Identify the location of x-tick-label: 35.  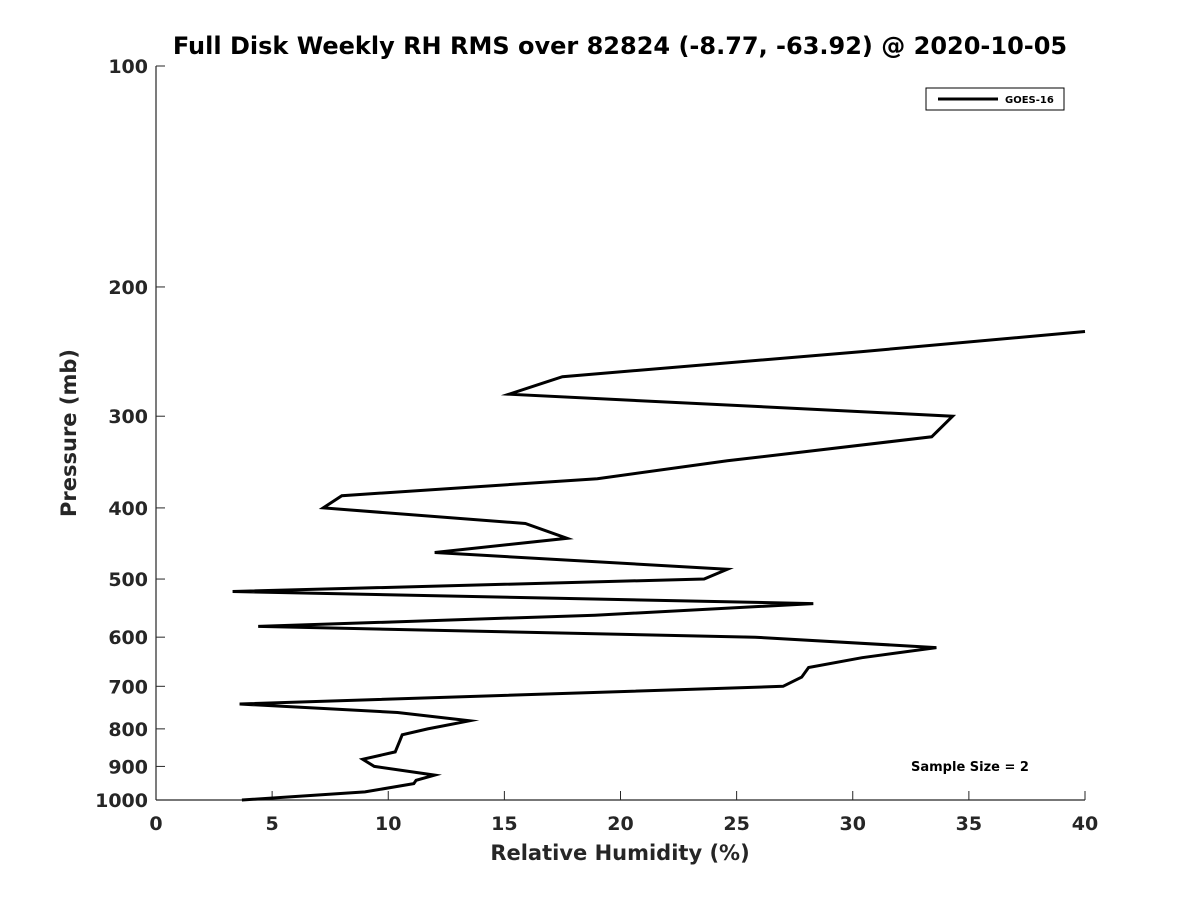
(969, 824).